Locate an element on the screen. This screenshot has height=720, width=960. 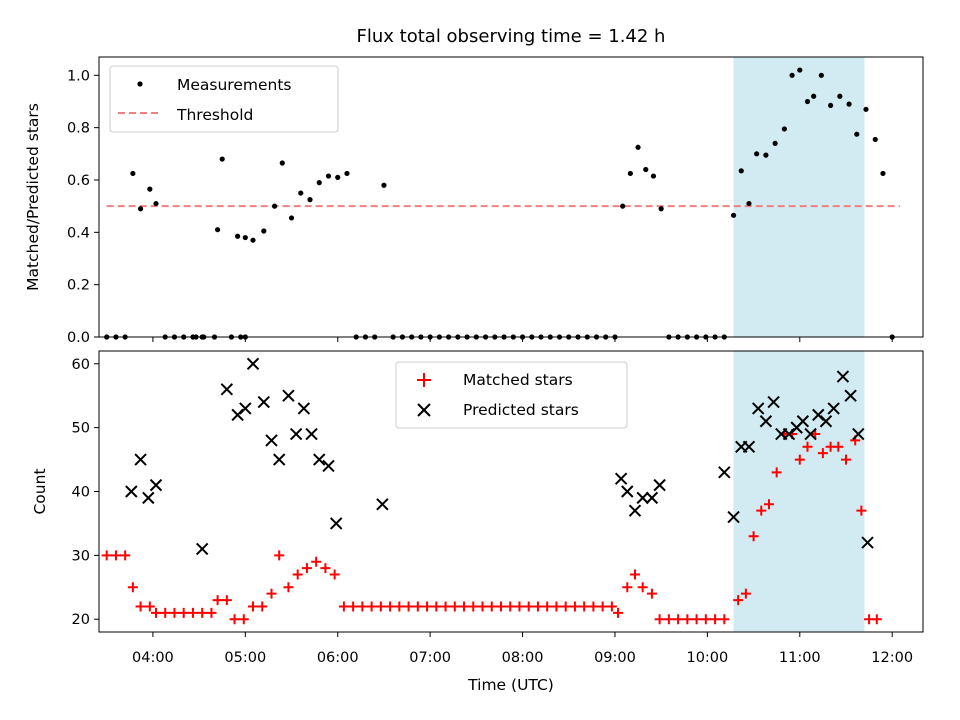
y-axis-ticks-bottom: 20 30 40 50 60 is located at coordinates (85, 492).